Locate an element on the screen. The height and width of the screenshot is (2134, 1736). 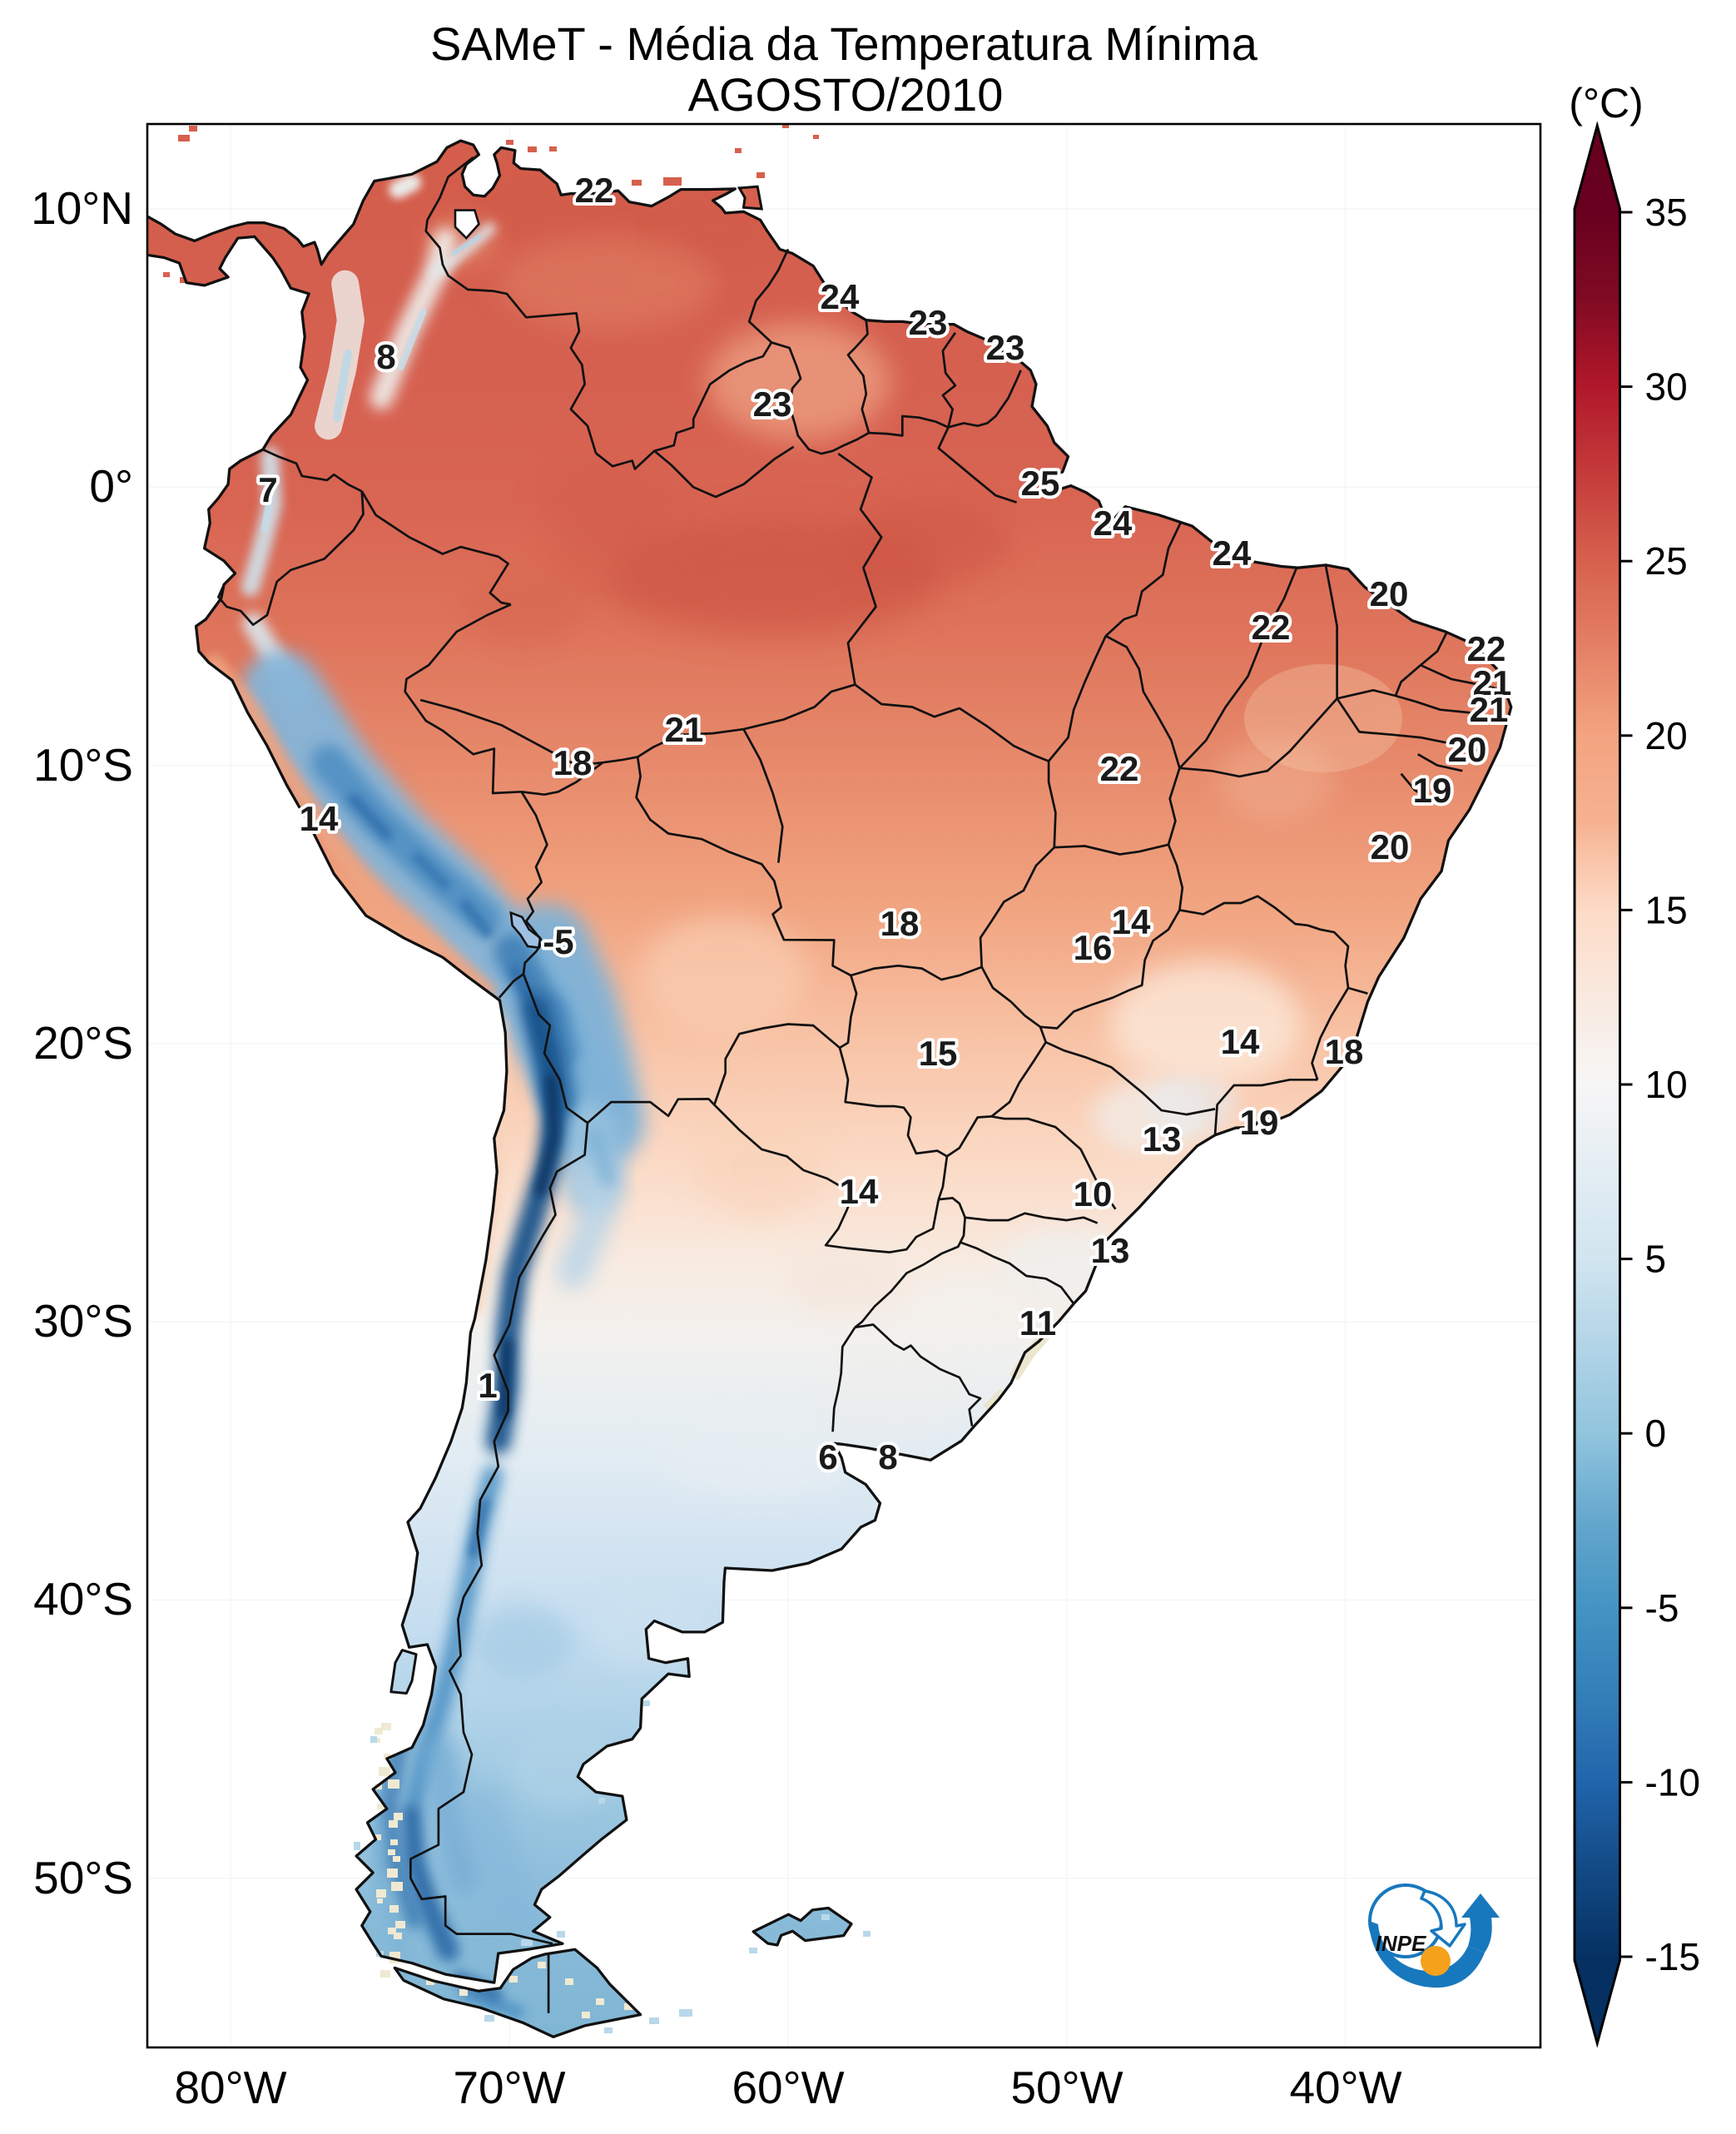
svg-text: INPE is located at coordinates (1401, 1943).